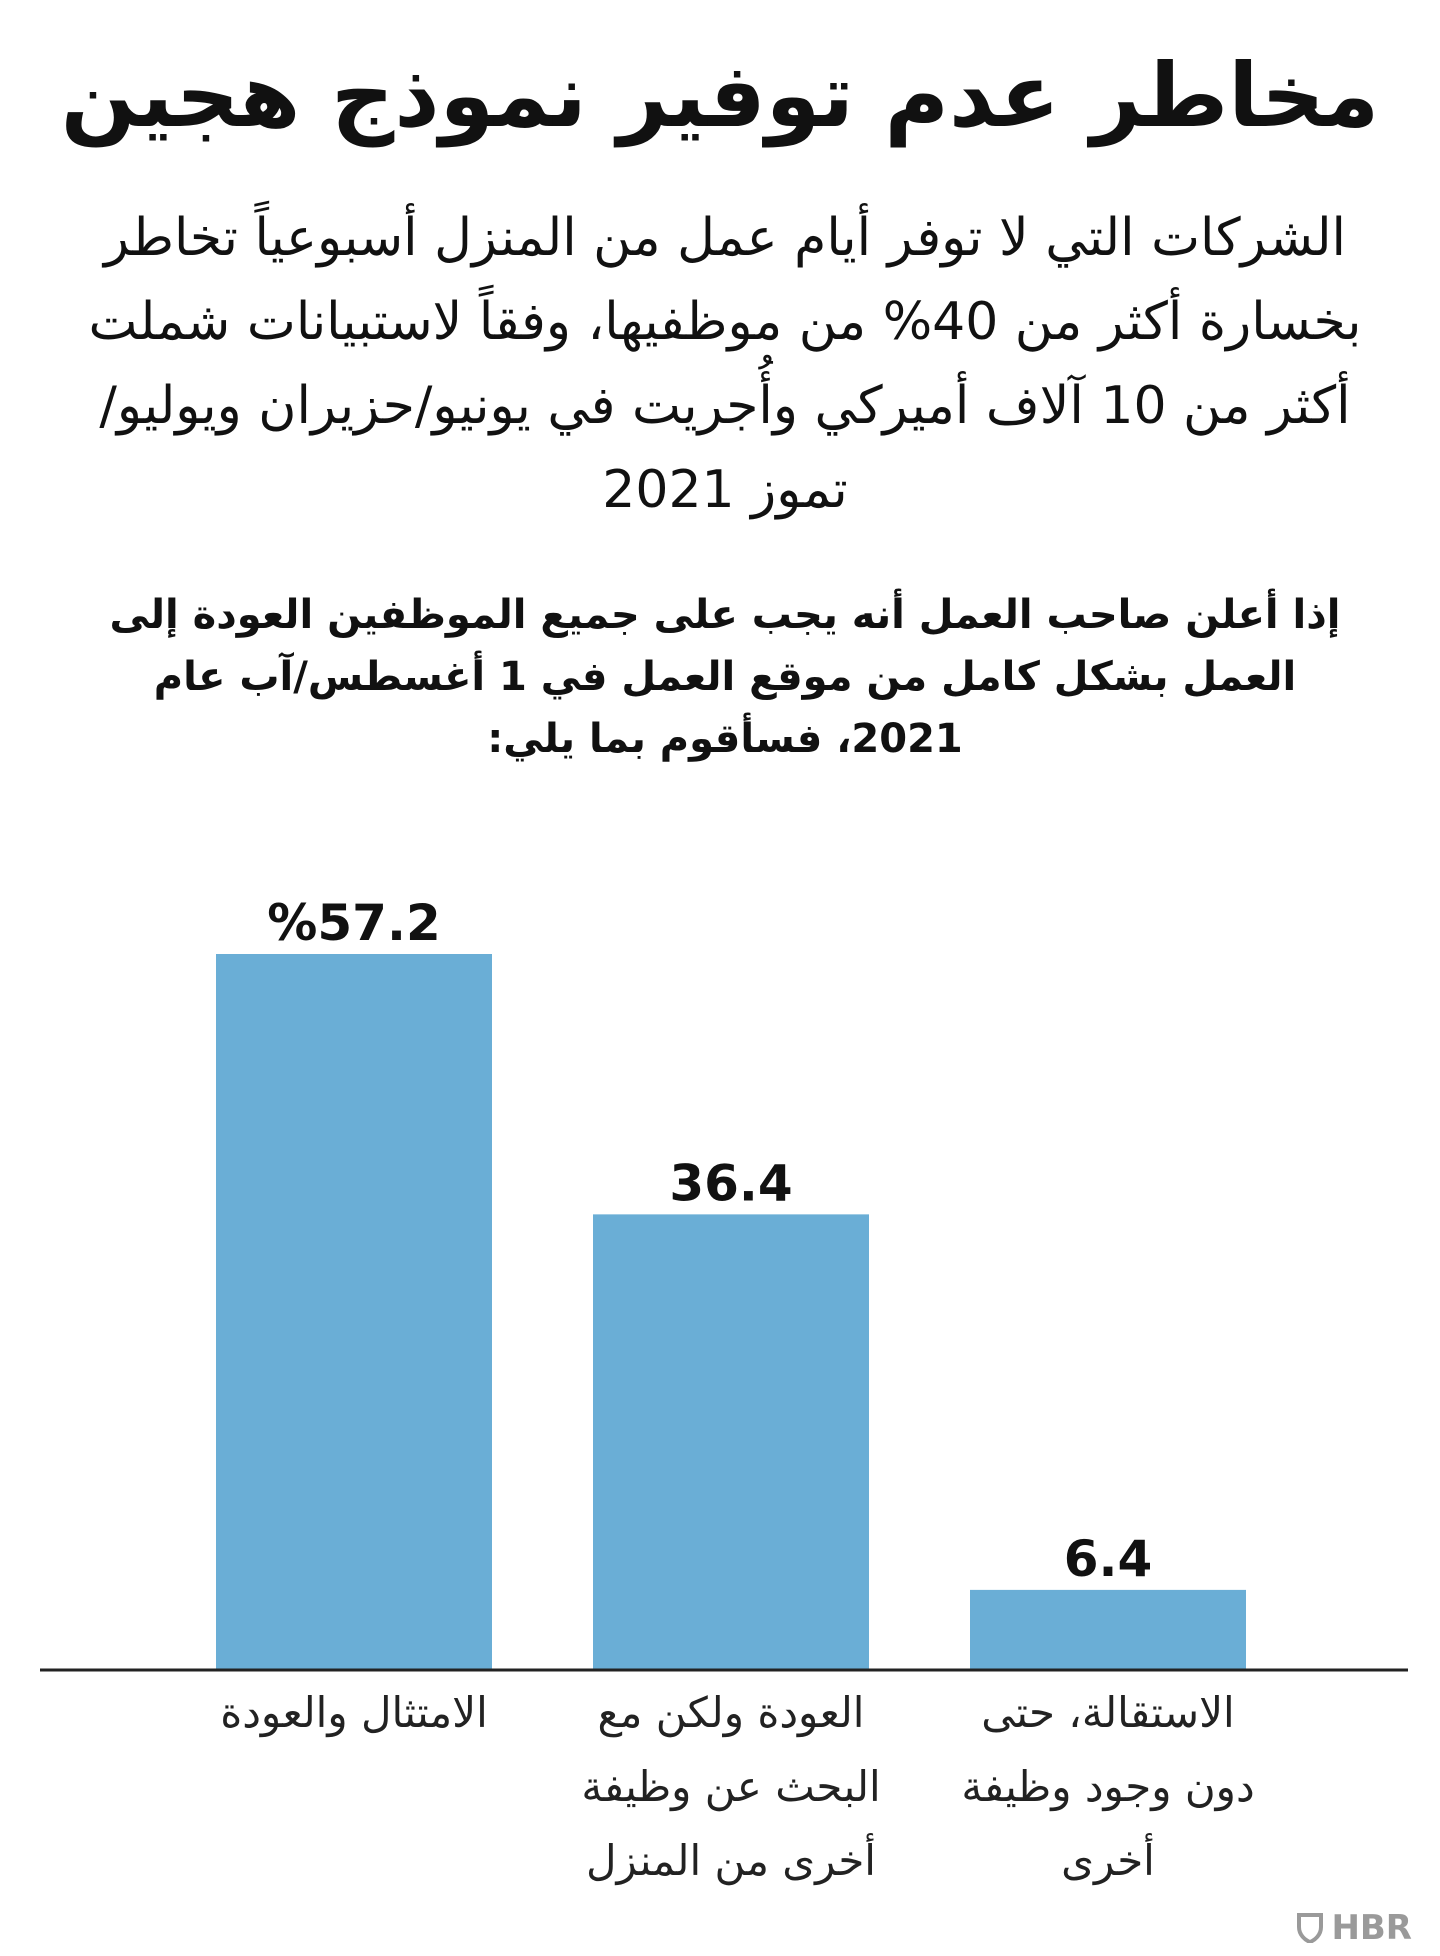 The image size is (1440, 1956). Describe the element at coordinates (1108, 1786) in the screenshot. I see `category-label-3: الاستقالة، حتى دون وجود وظيفة أخرى` at that location.